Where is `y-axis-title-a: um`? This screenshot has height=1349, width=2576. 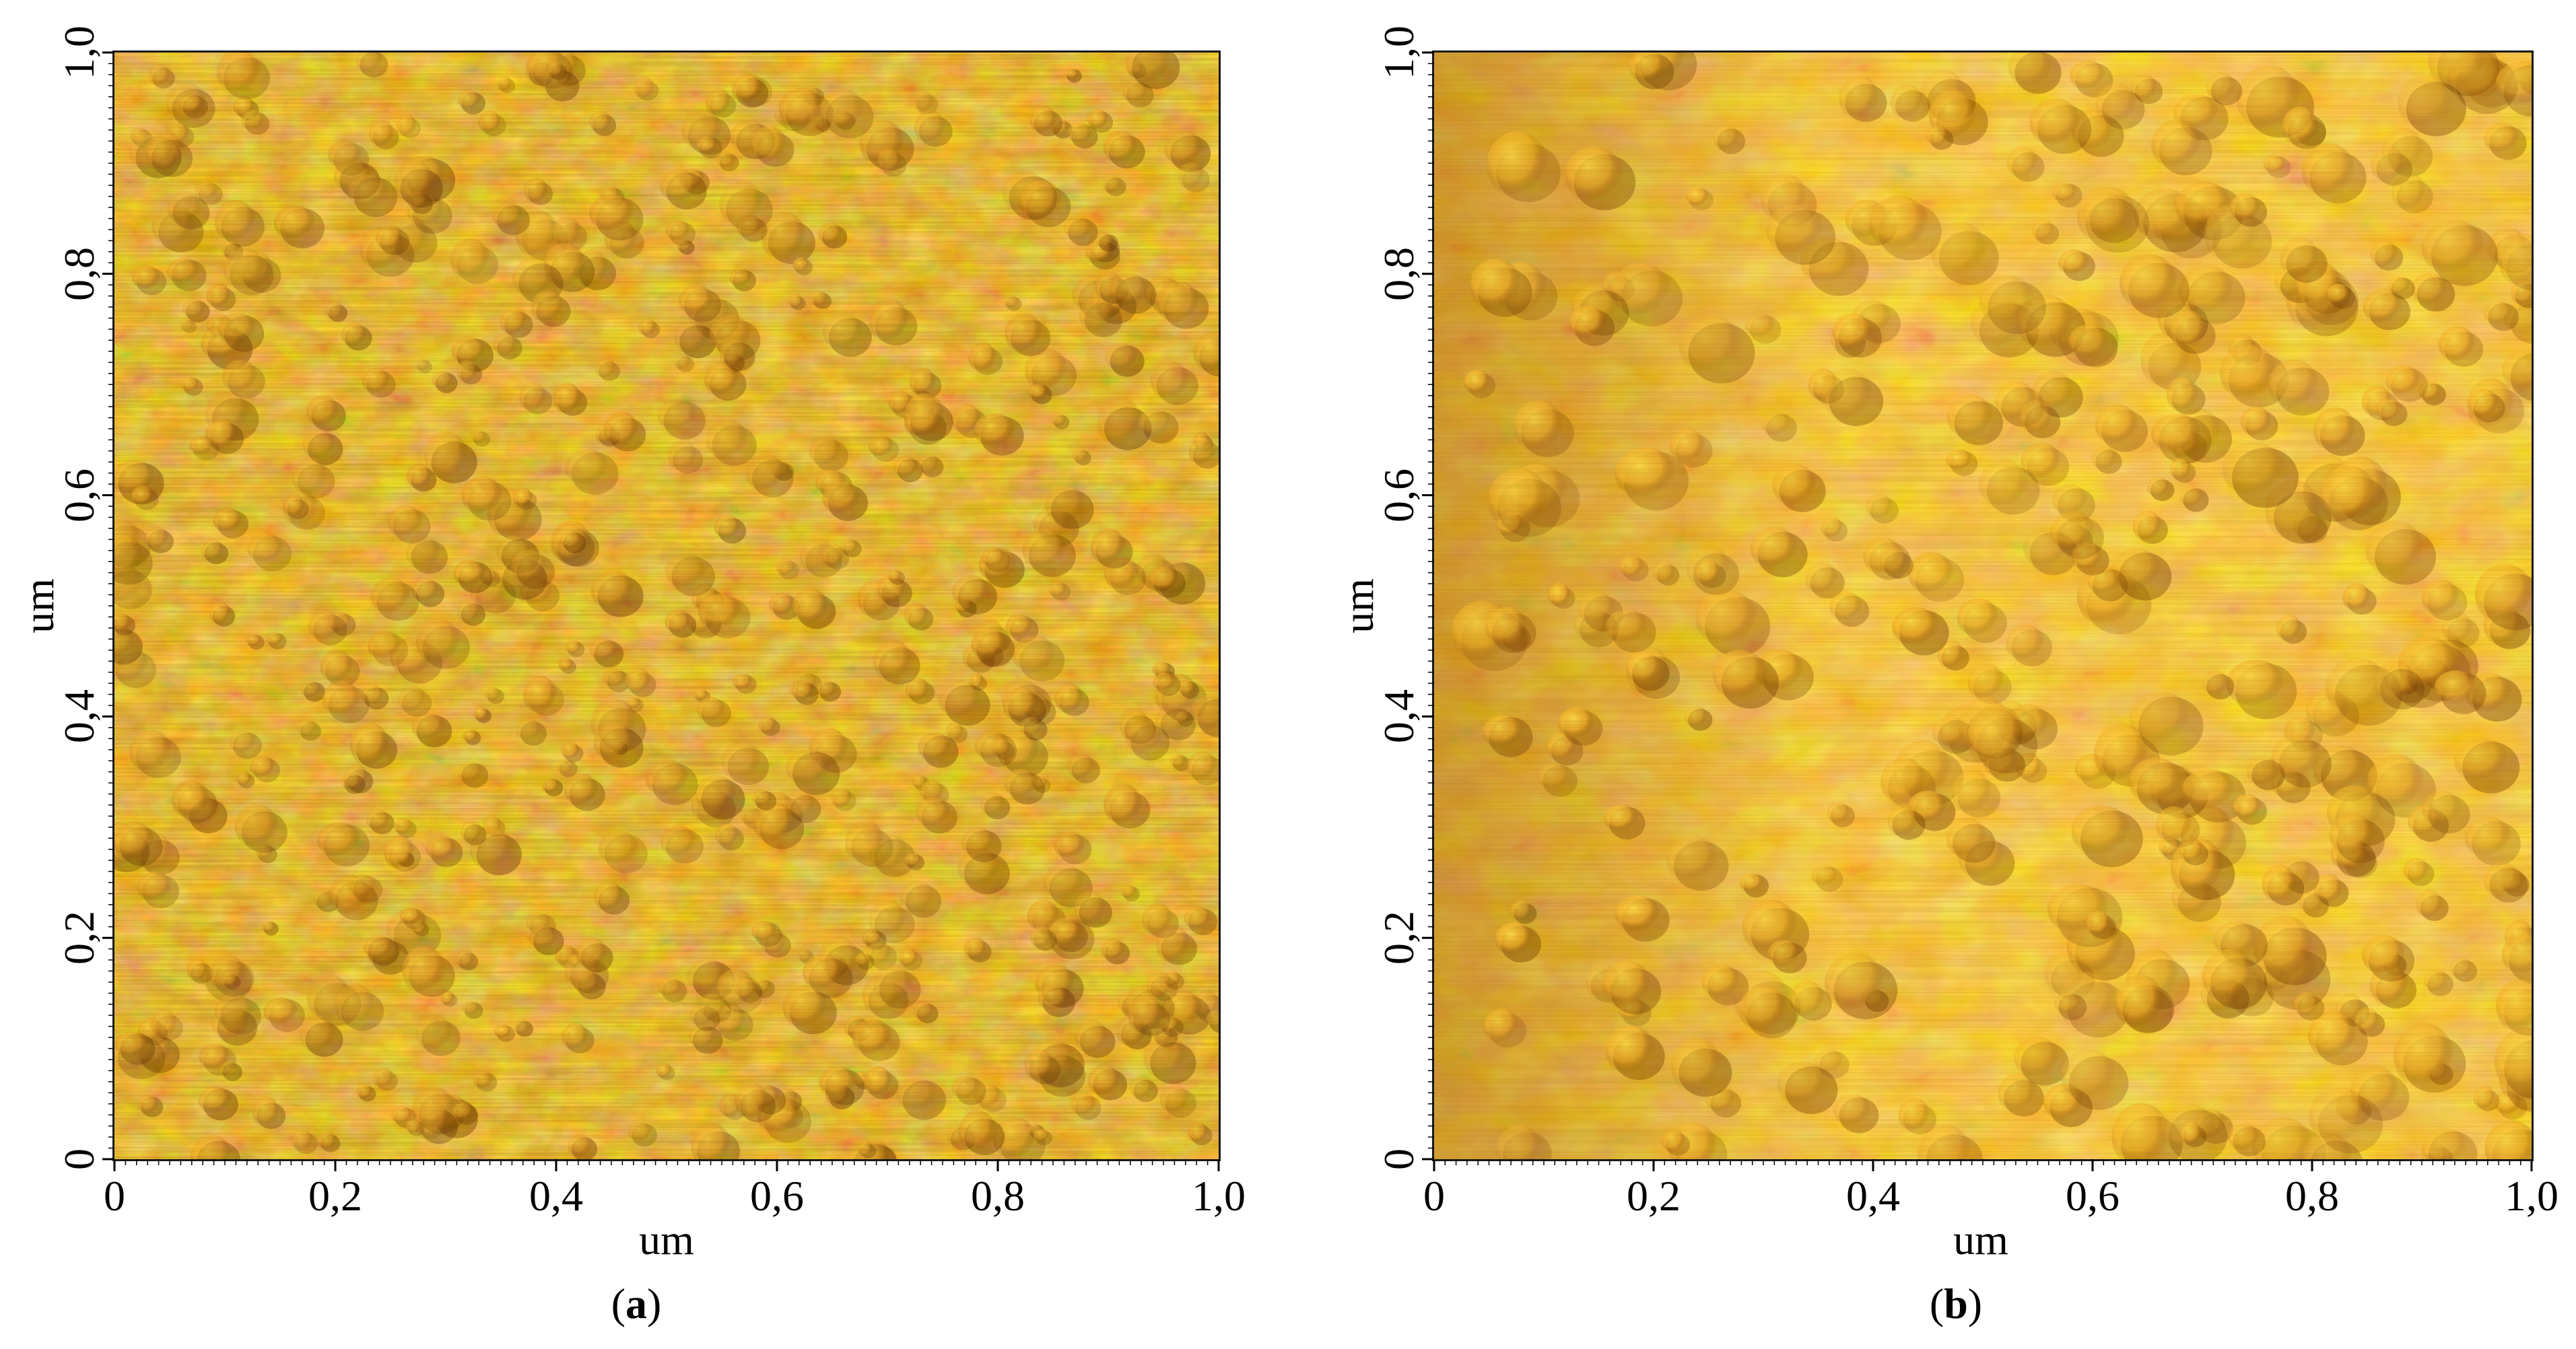 y-axis-title-a: um is located at coordinates (39, 605).